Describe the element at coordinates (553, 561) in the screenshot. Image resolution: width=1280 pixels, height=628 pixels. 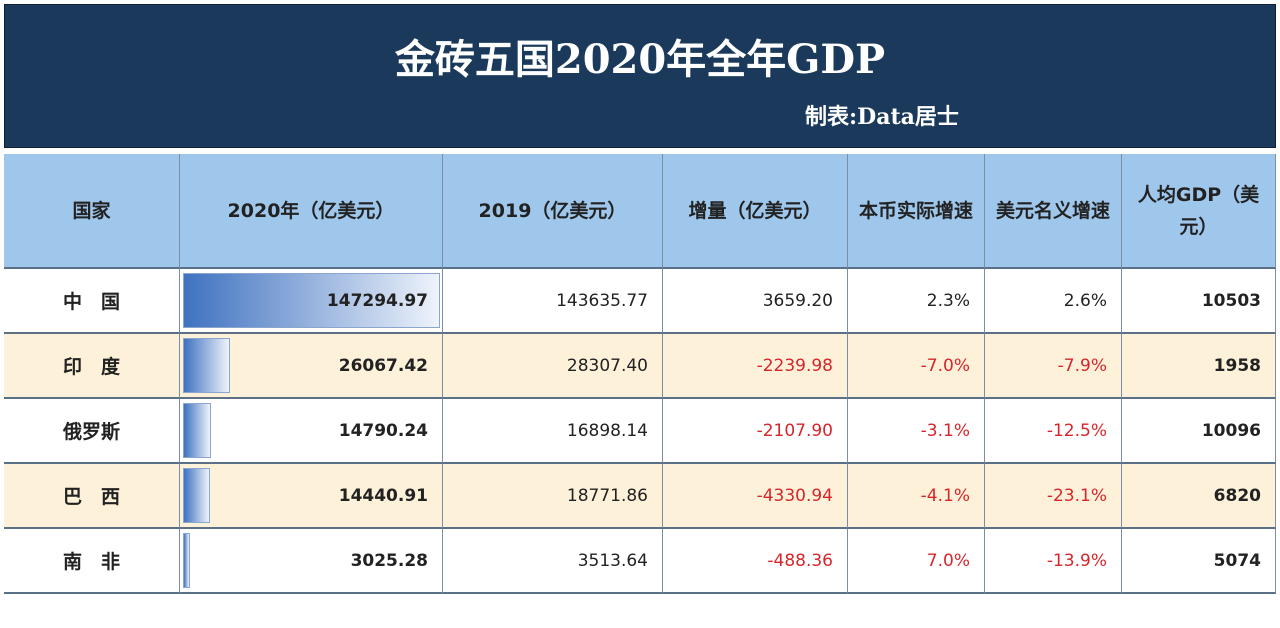
I see `table-cell: 3513.64` at that location.